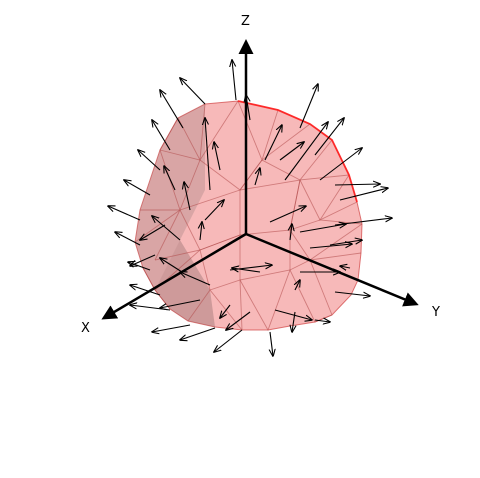 This screenshot has width=480, height=478. Describe the element at coordinates (85, 328) in the screenshot. I see `x-axis-label: X` at that location.